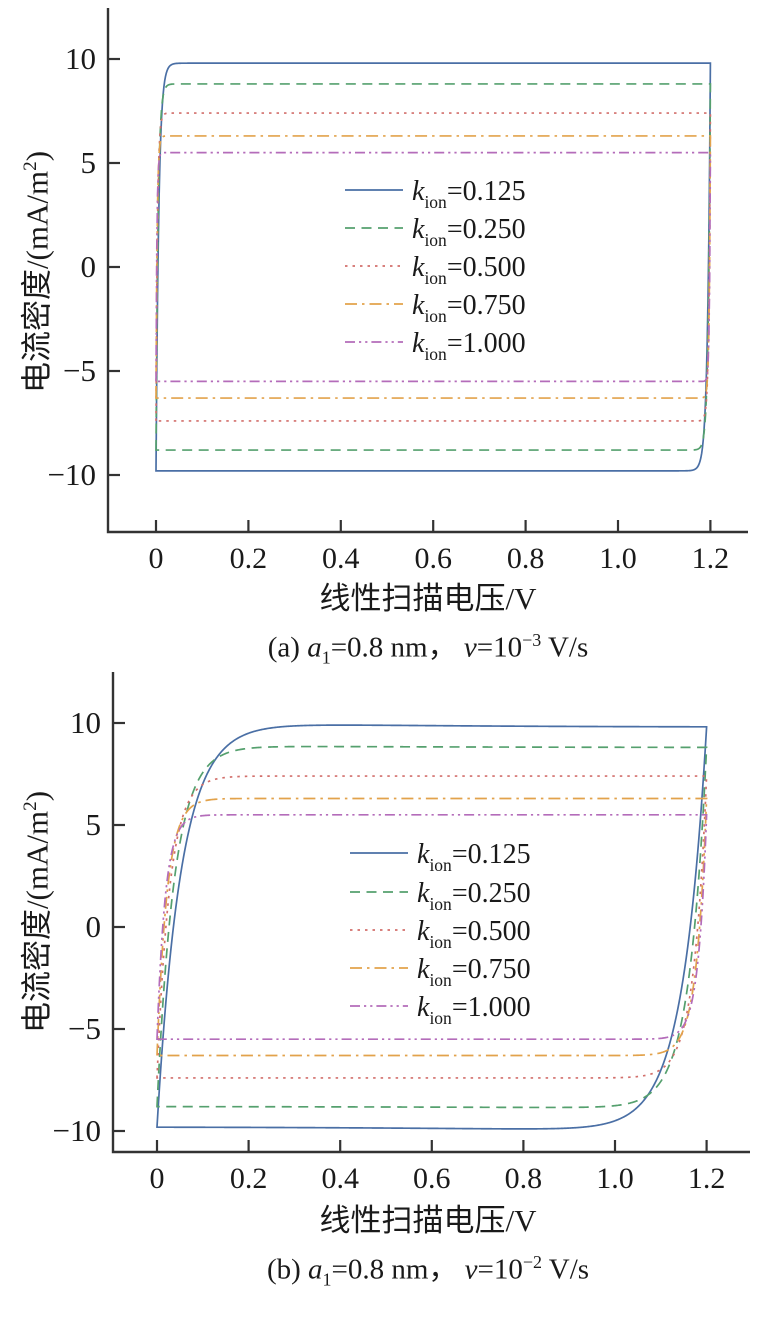 This screenshot has height=1334, width=768. I want to click on caption-exponent: −3, so click(532, 640).